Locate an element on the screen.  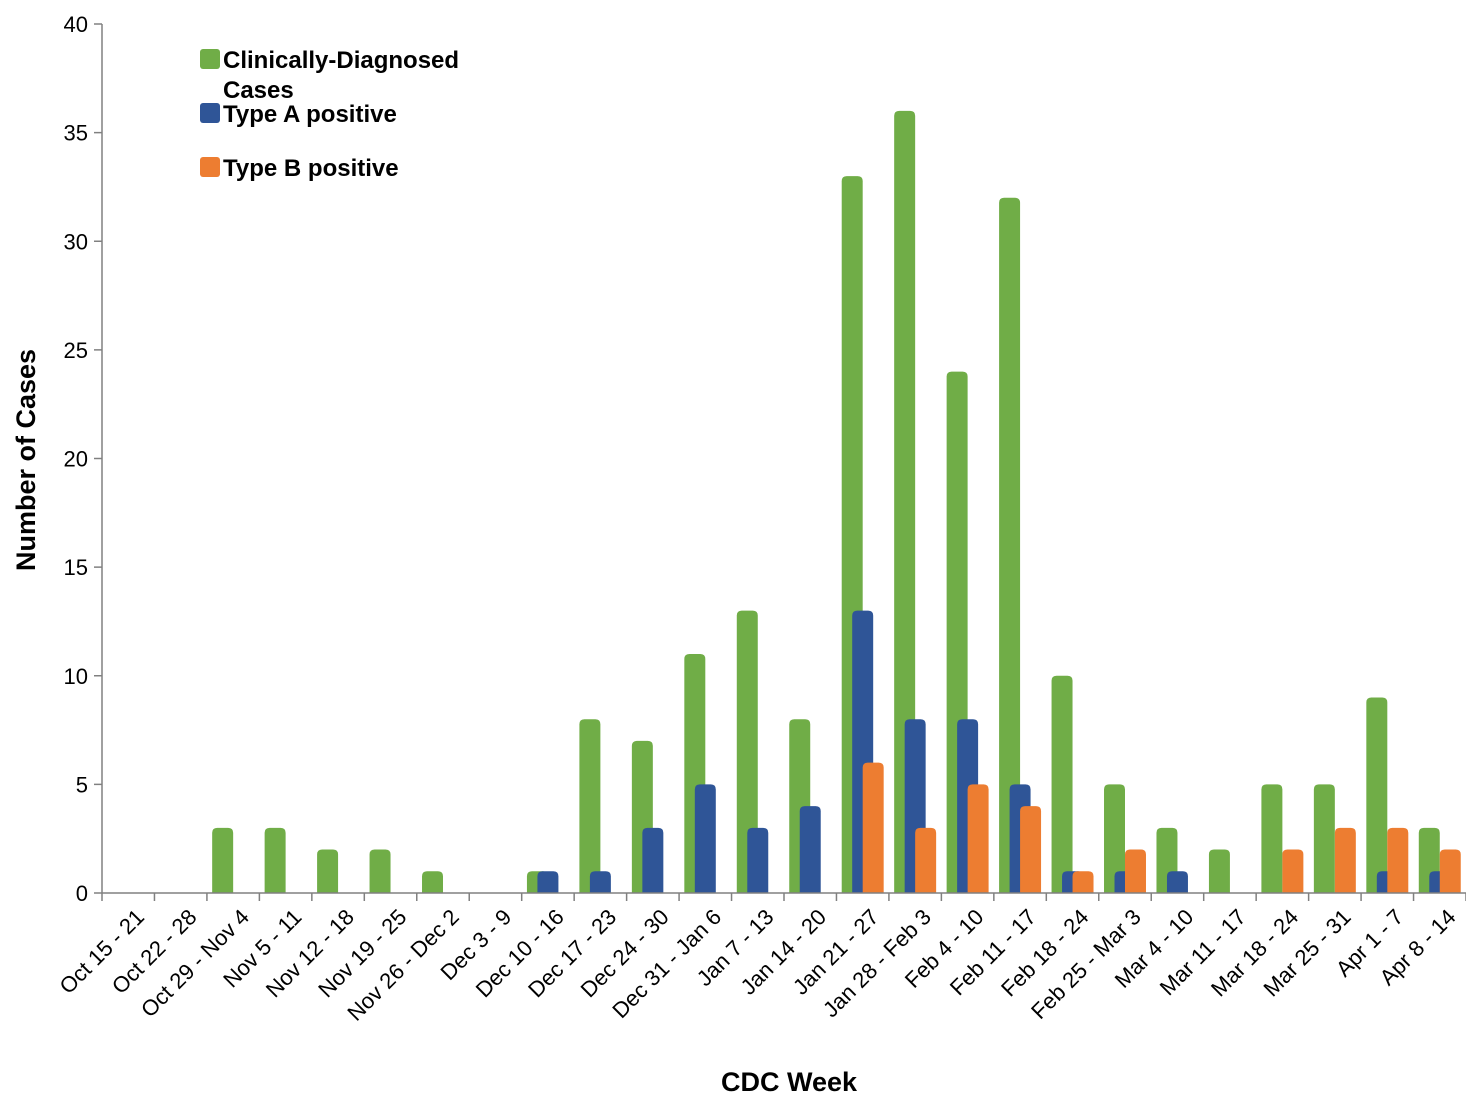
y-tick-label: 30 is located at coordinates (76, 241).